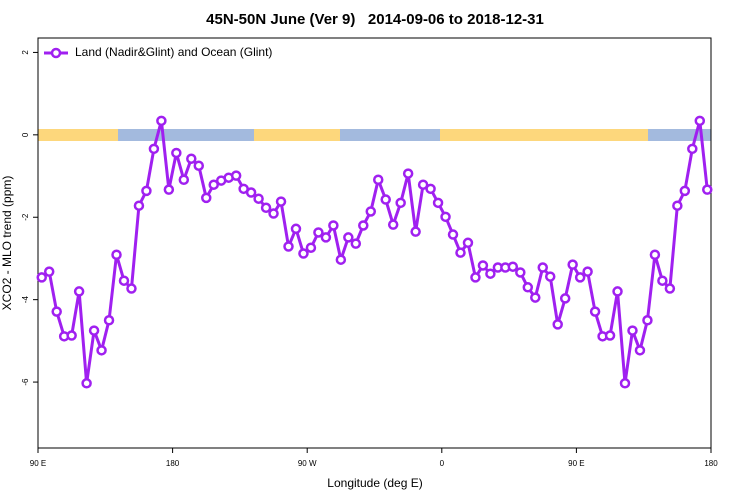  Describe the element at coordinates (25, 217) in the screenshot. I see `y-tick-label: -2` at that location.